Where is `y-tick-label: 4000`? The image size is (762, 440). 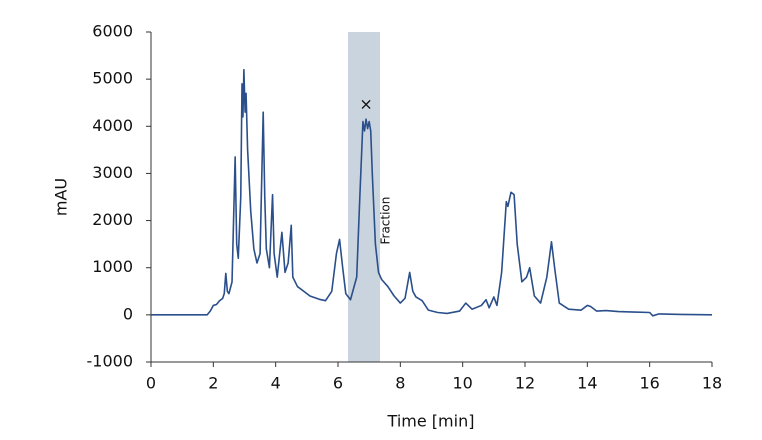
y-tick-label: 4000 is located at coordinates (112, 125).